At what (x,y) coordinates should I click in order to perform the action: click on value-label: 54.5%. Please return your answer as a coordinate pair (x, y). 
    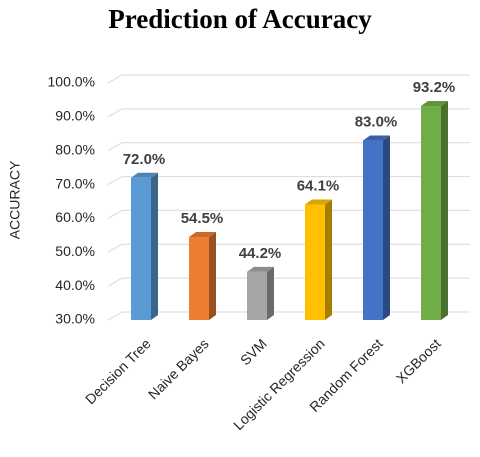
    Looking at the image, I should click on (202, 218).